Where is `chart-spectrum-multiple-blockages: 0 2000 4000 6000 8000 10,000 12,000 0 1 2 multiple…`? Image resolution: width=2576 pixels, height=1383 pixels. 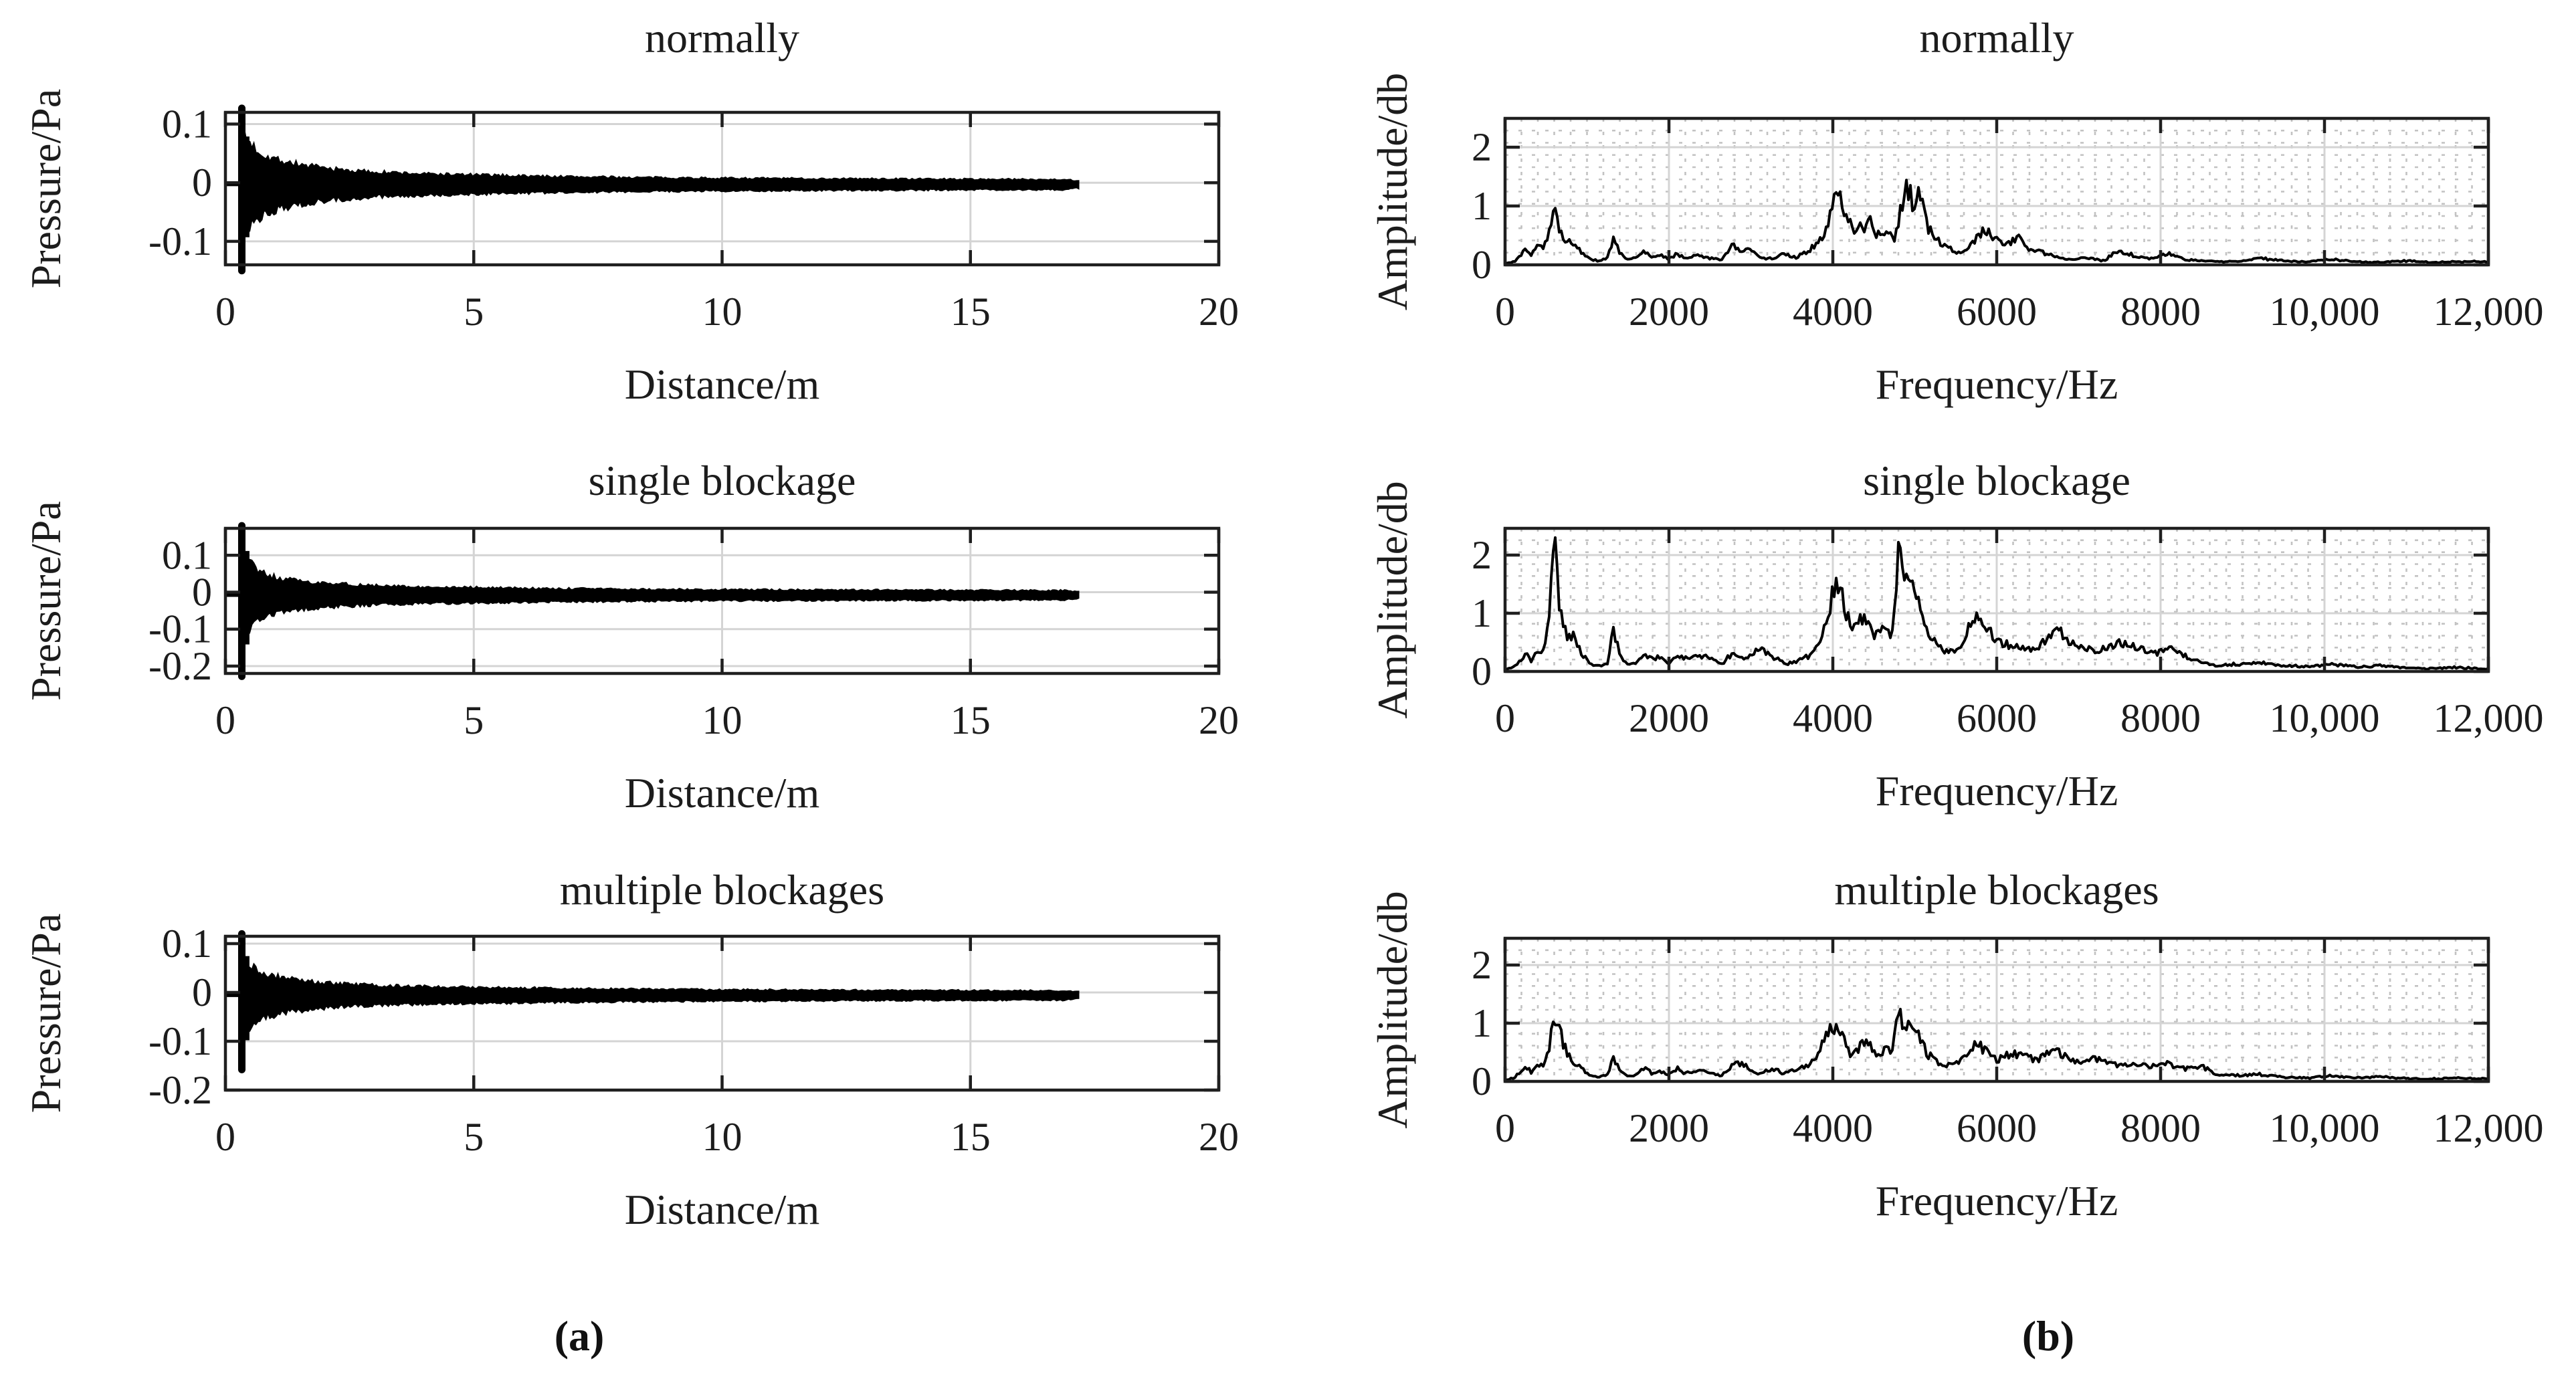 chart-spectrum-multiple-blockages: 0 2000 4000 6000 8000 10,000 12,000 0 1 2 multiple… is located at coordinates (1956, 1045).